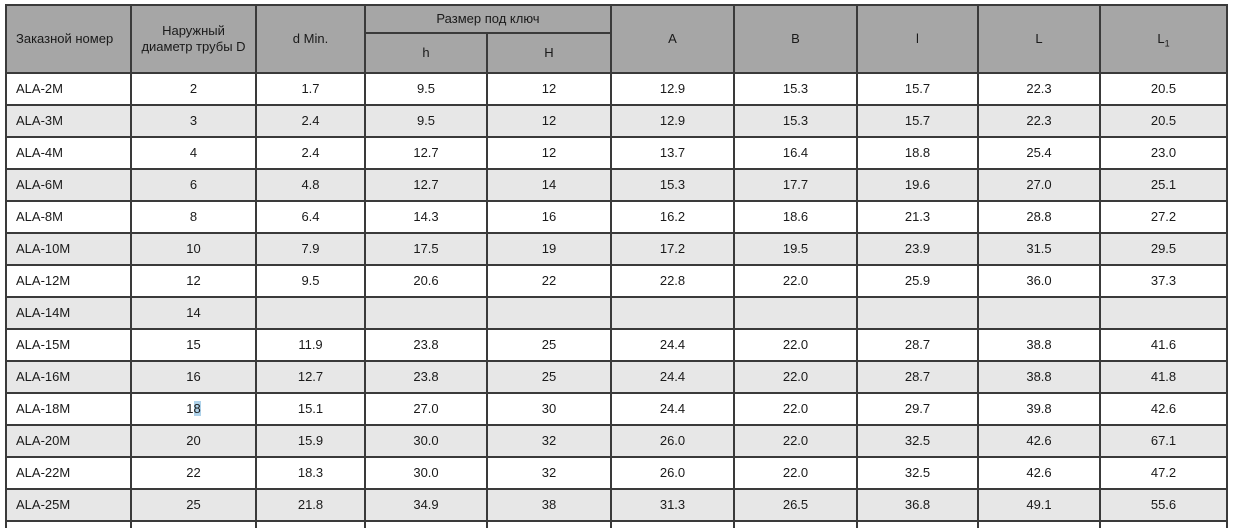  Describe the element at coordinates (549, 217) in the screenshot. I see `value-cell: 16` at that location.